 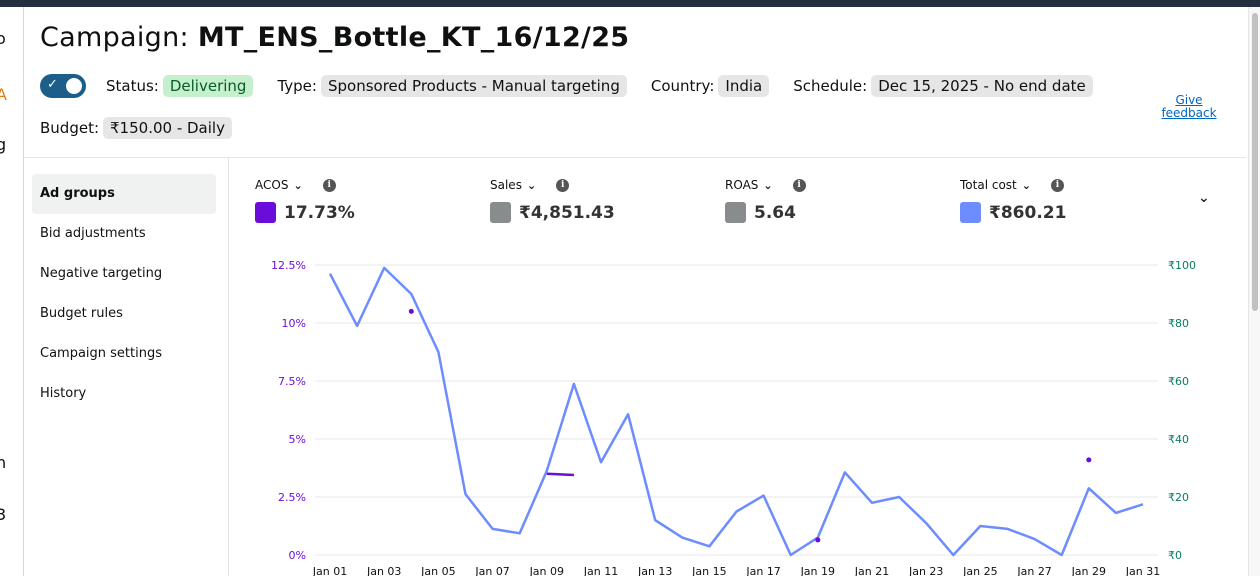 I want to click on nav-item-negative-targeting: Negative targeting, so click(x=101, y=273).